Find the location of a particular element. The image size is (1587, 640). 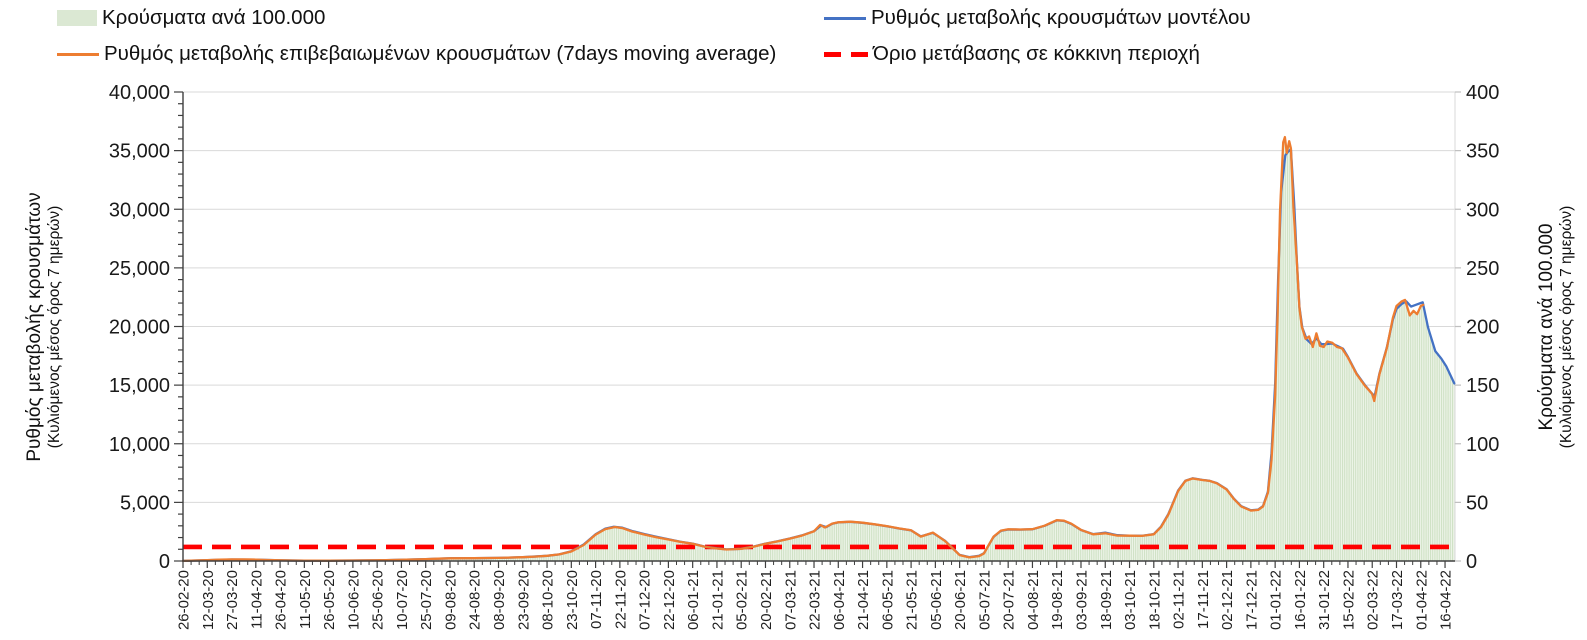

svg-text: 10-07-20 is located at coordinates (402, 600).